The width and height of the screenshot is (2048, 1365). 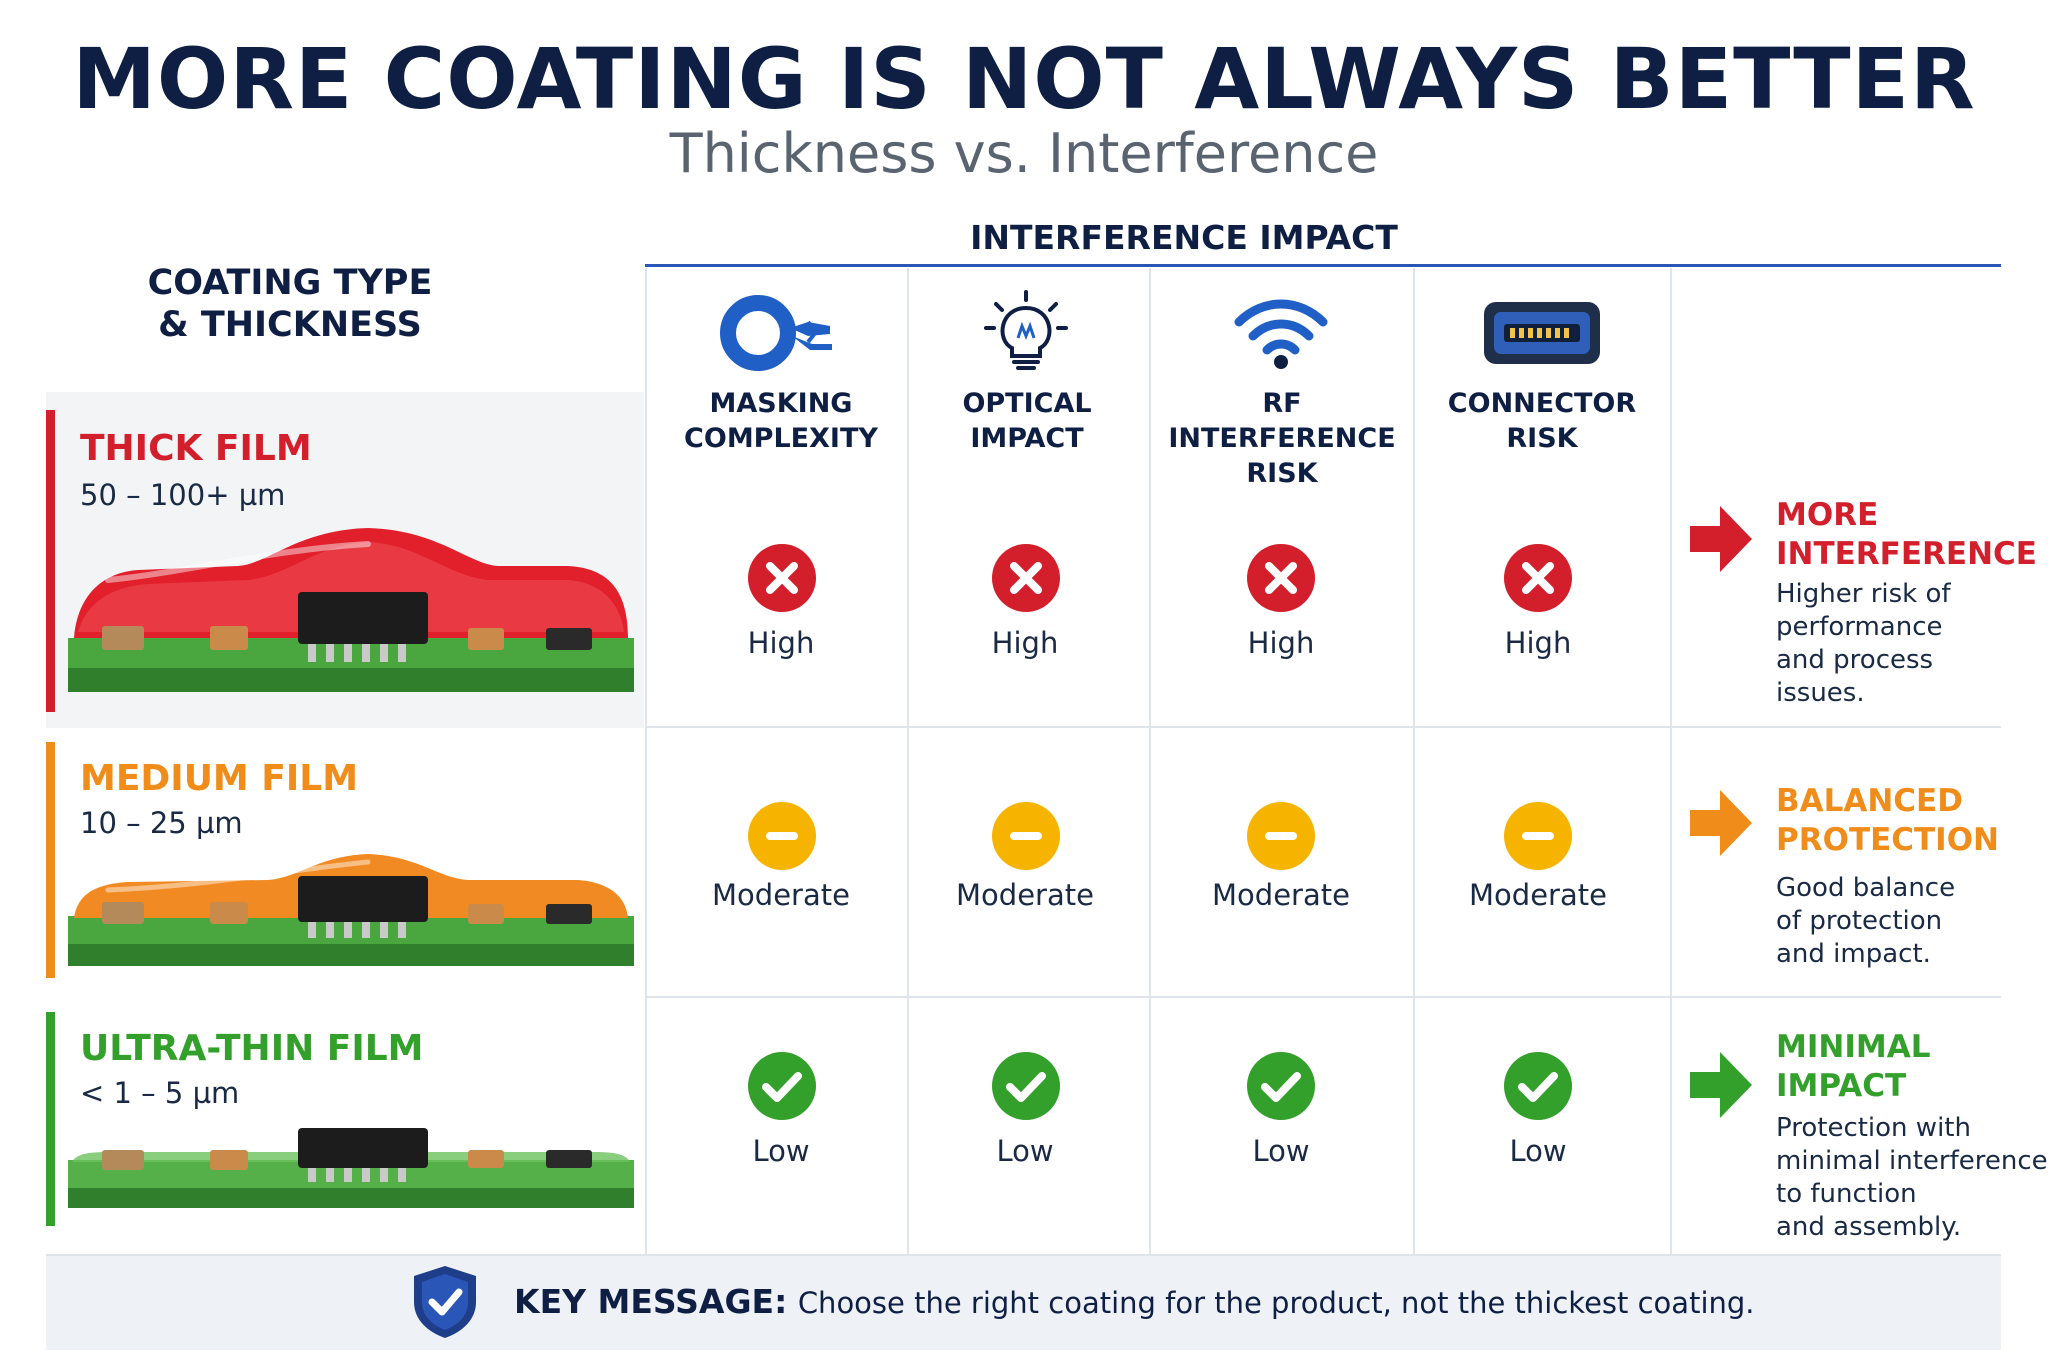 What do you see at coordinates (445, 1302) in the screenshot?
I see `shield-check-icon` at bounding box center [445, 1302].